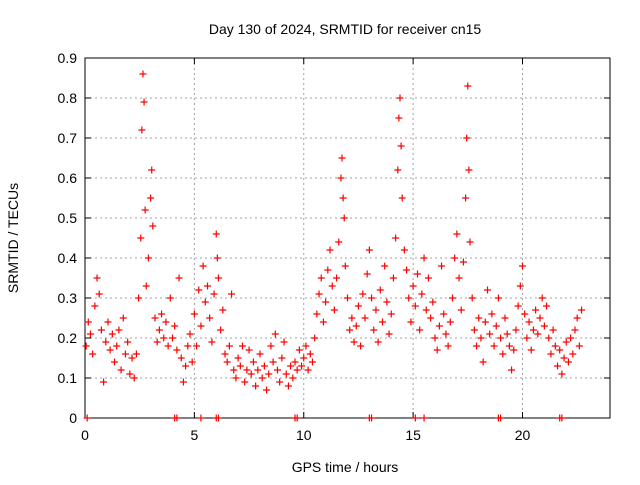 This screenshot has width=640, height=485. I want to click on x-tick-label: 15, so click(413, 435).